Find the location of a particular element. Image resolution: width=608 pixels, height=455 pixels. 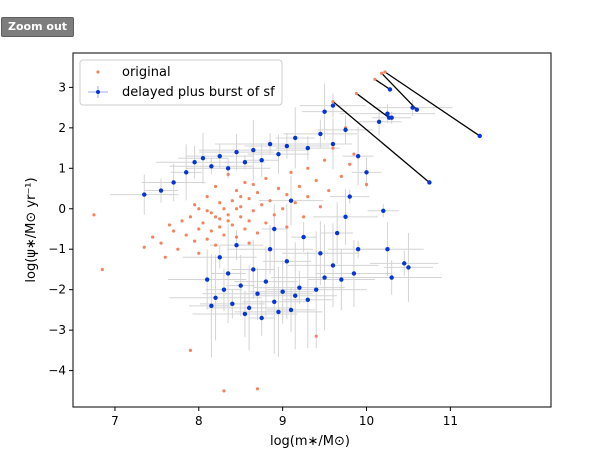

x-tick-label: 9 is located at coordinates (283, 421).